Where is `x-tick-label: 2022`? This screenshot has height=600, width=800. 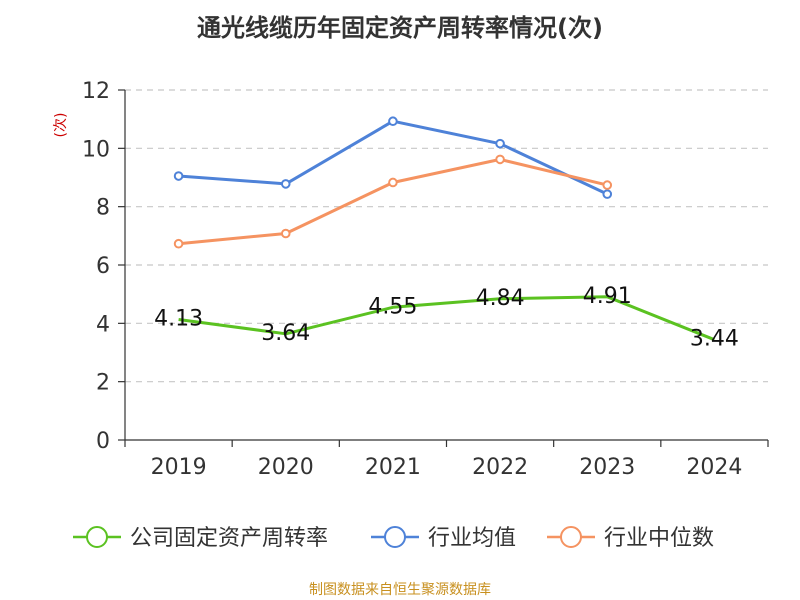
x-tick-label: 2022 is located at coordinates (500, 467).